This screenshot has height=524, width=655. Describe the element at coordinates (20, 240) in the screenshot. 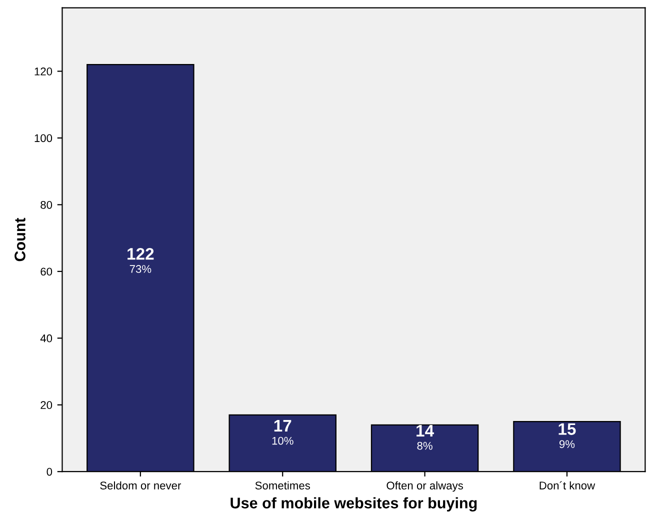

I see `y-axis-title: Count` at that location.